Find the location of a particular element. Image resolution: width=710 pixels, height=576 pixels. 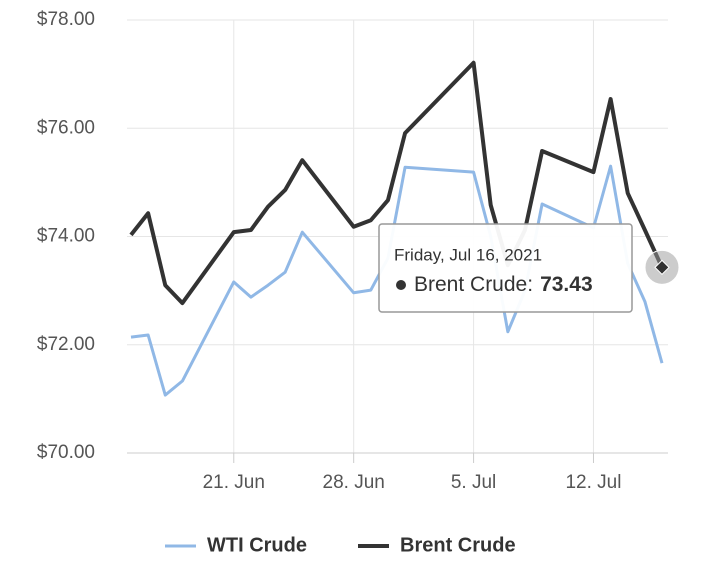

tooltip-label: Brent Crude: 73.43 is located at coordinates (503, 284).